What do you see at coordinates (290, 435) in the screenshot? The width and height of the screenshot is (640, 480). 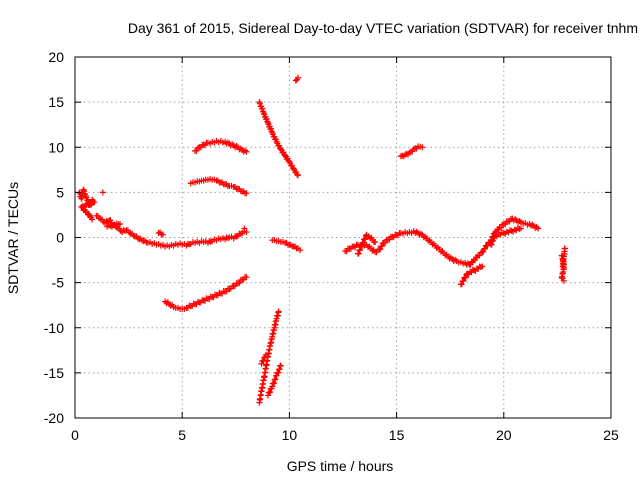 I see `x-tick-label: 10` at bounding box center [290, 435].